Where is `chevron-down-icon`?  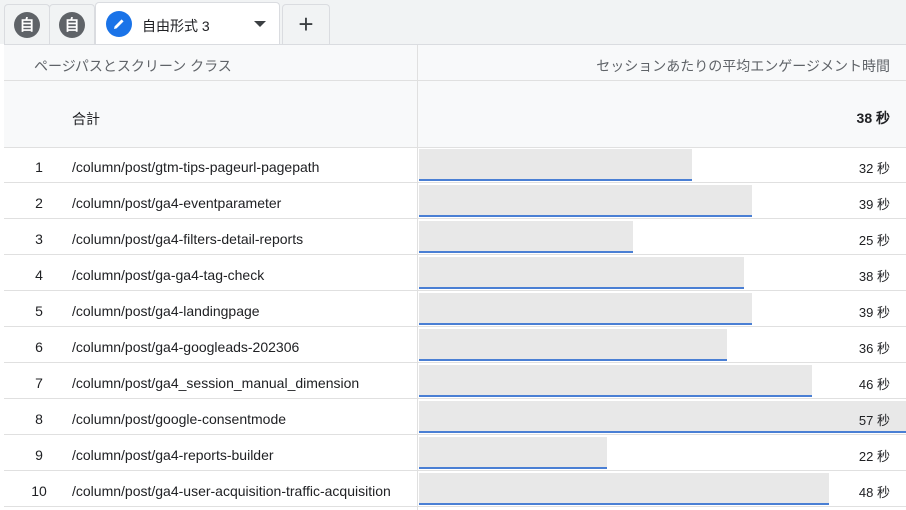
chevron-down-icon is located at coordinates (260, 24).